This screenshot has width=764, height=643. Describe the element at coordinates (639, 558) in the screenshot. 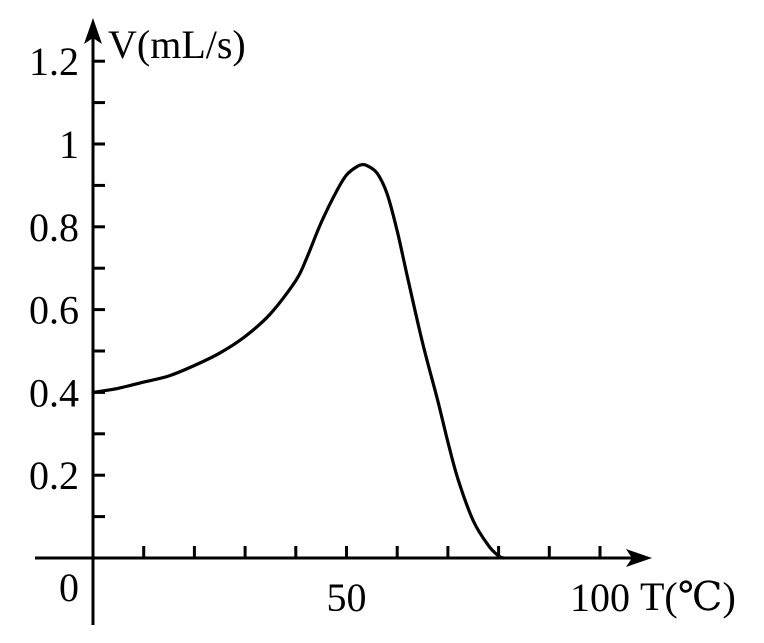

I see `x-axis-arrow-icon` at that location.